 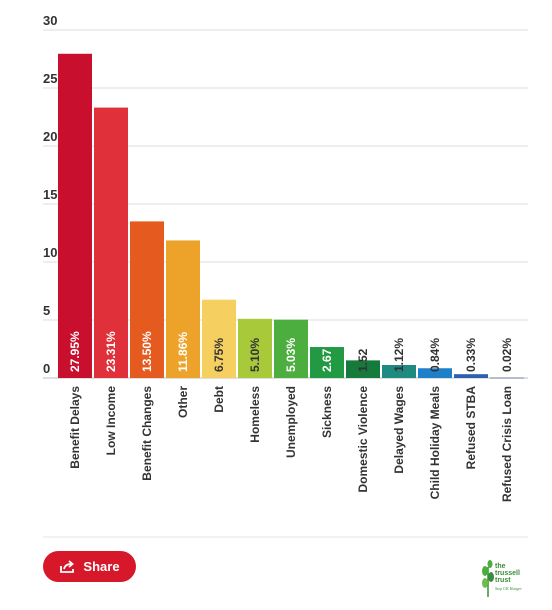 I want to click on category-label: Benefit Changes, so click(x=147, y=433).